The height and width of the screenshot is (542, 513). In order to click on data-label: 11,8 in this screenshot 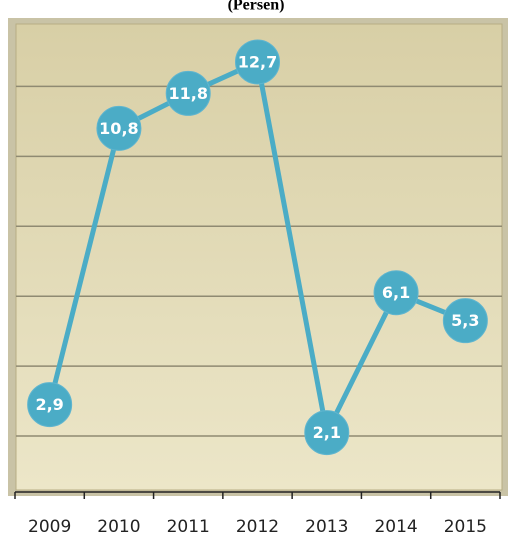, I will do `click(187, 93)`.